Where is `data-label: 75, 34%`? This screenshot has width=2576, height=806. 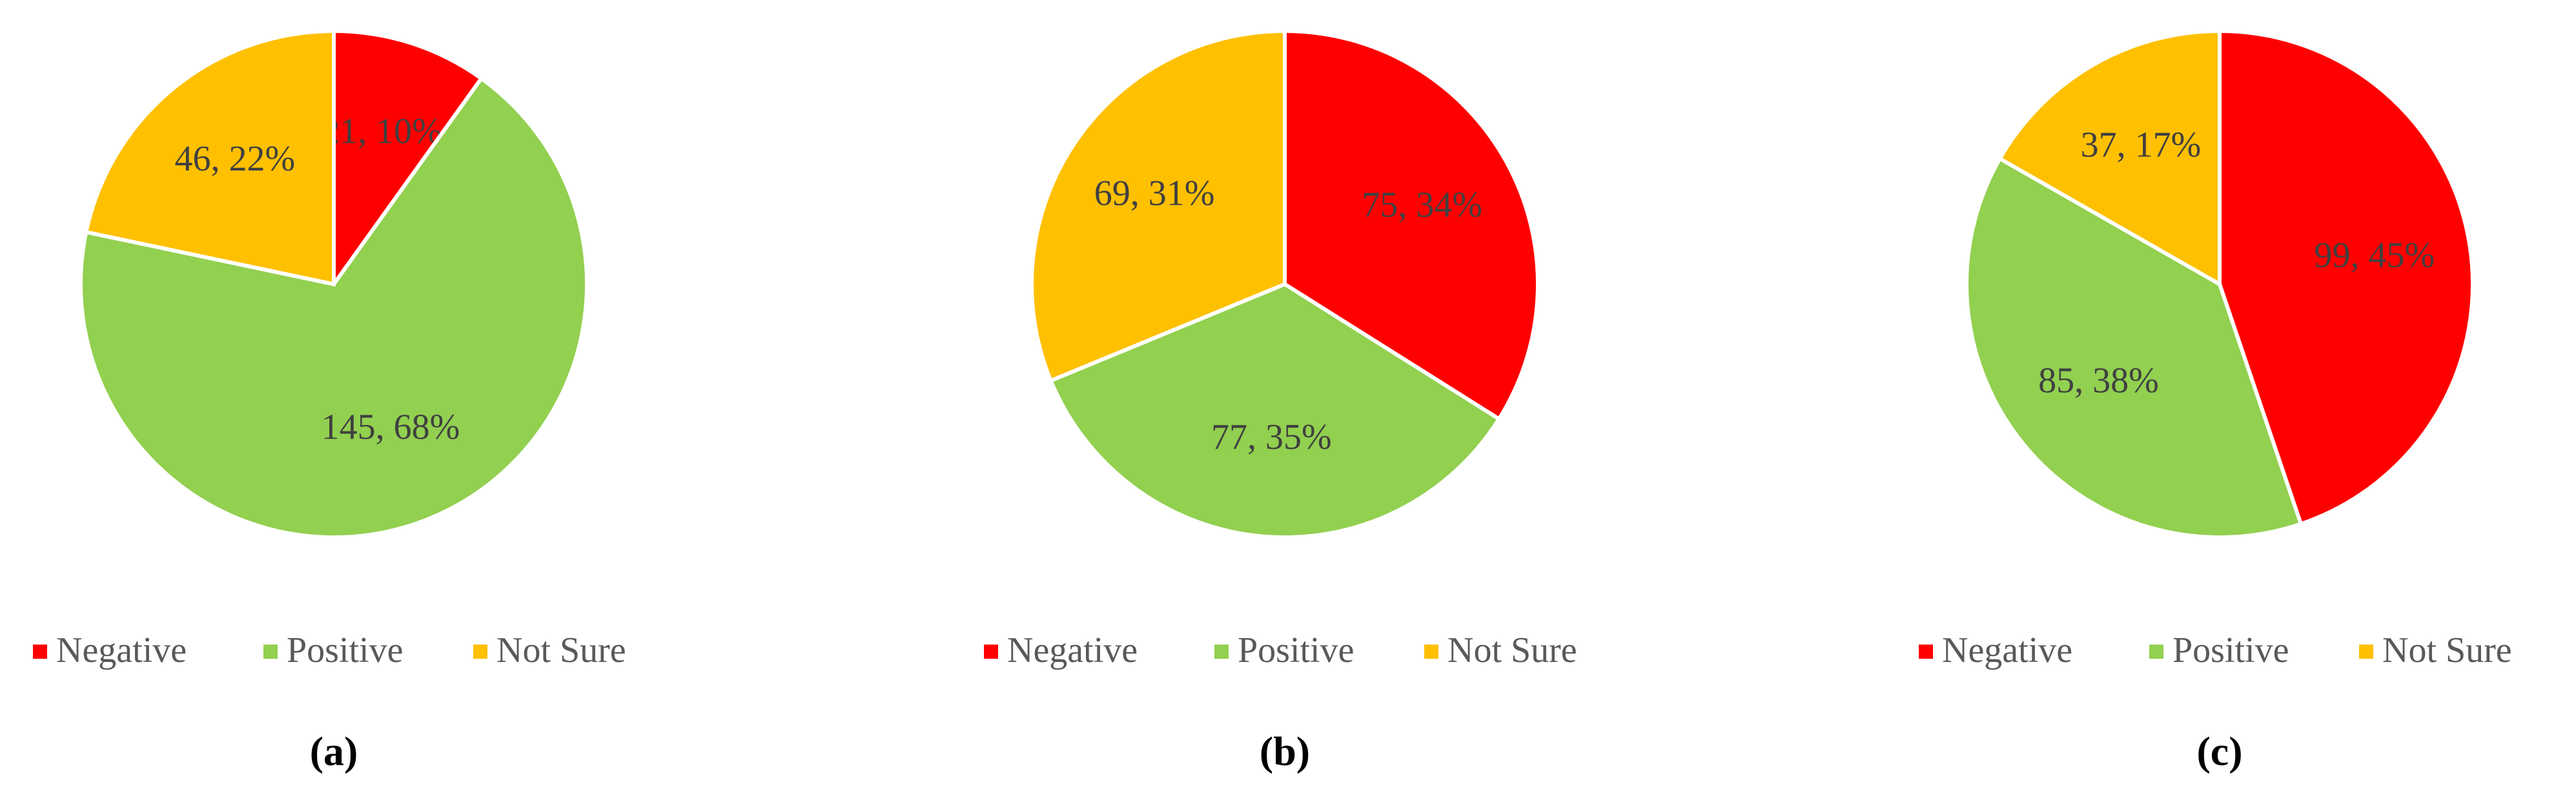 data-label: 75, 34% is located at coordinates (1422, 205).